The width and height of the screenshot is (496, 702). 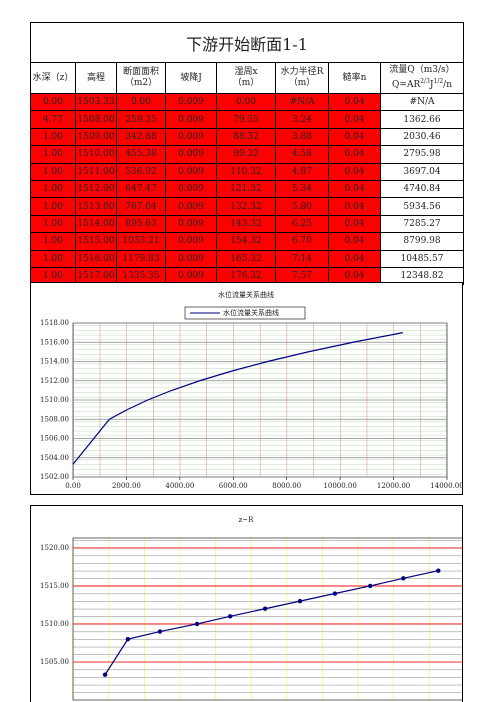 I want to click on table-cell: 6.70, so click(x=302, y=241).